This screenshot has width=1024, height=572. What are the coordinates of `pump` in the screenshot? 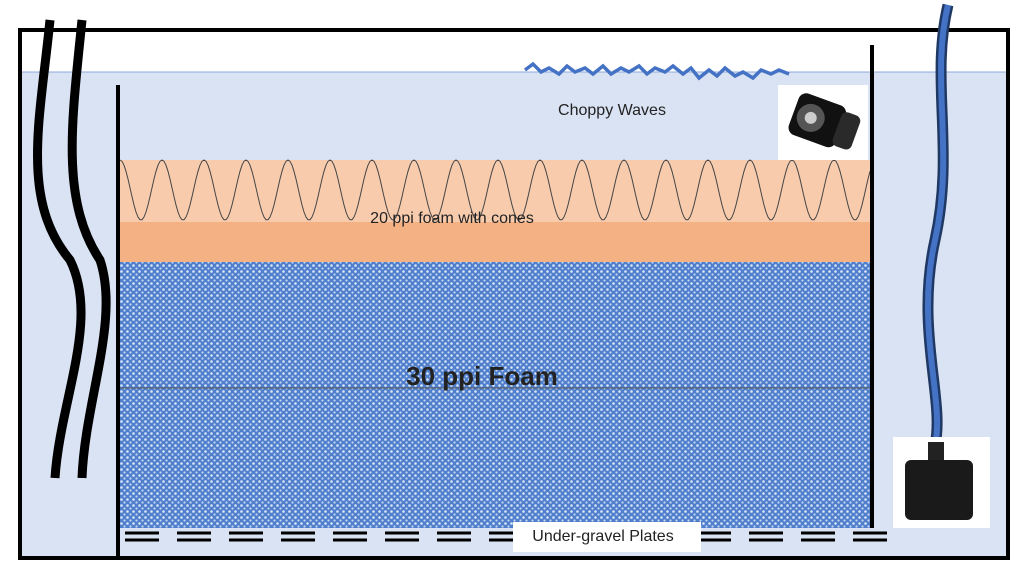 It's located at (939, 490).